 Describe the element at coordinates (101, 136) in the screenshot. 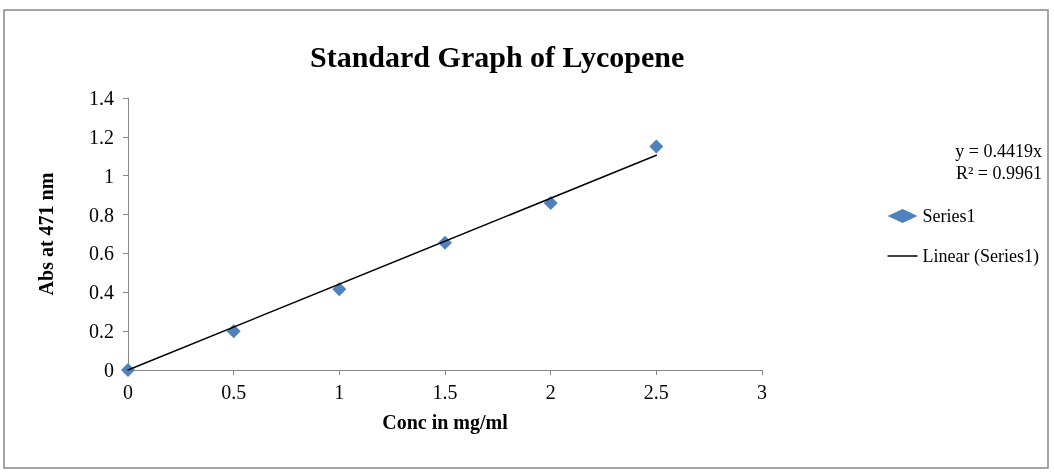

I see `y-tick-label: 1.2` at that location.